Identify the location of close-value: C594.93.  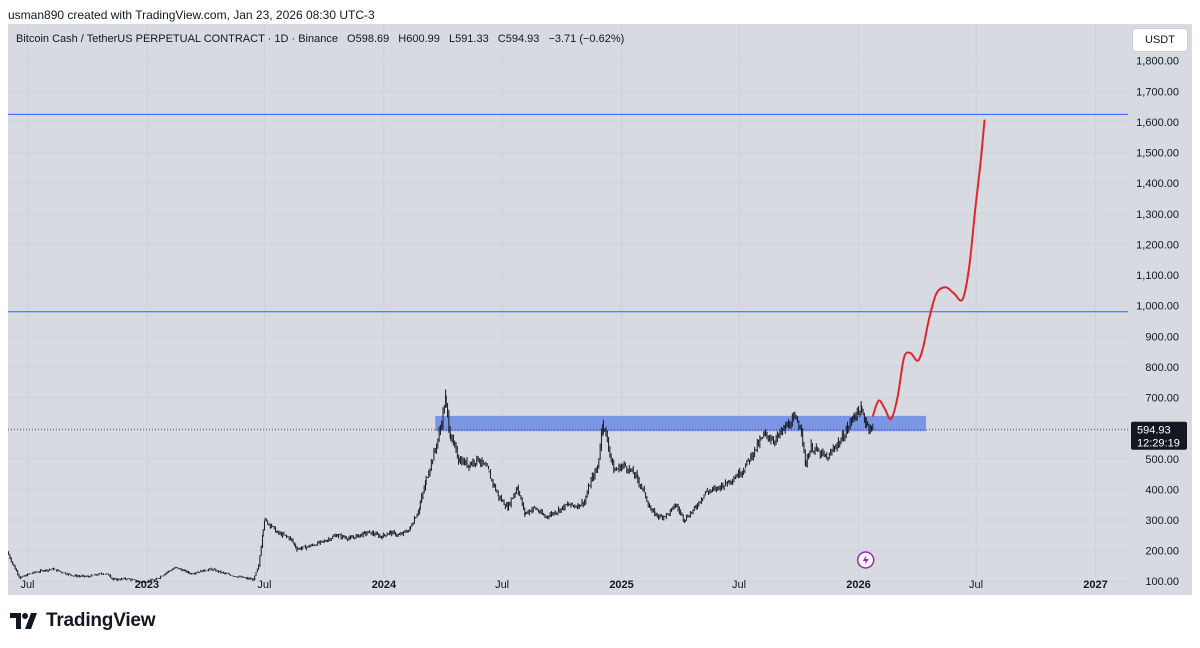
(518, 39).